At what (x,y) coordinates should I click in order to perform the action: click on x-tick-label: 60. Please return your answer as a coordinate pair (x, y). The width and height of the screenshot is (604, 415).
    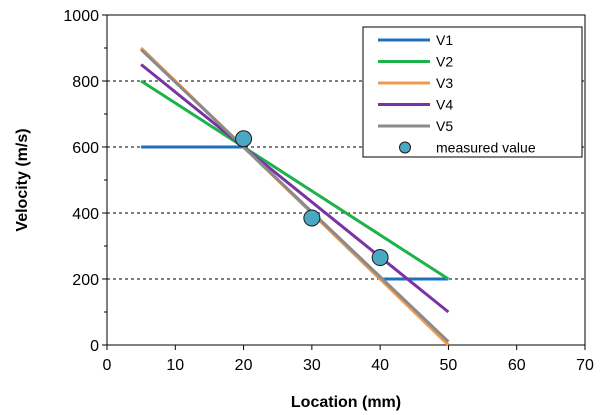
    Looking at the image, I should click on (517, 365).